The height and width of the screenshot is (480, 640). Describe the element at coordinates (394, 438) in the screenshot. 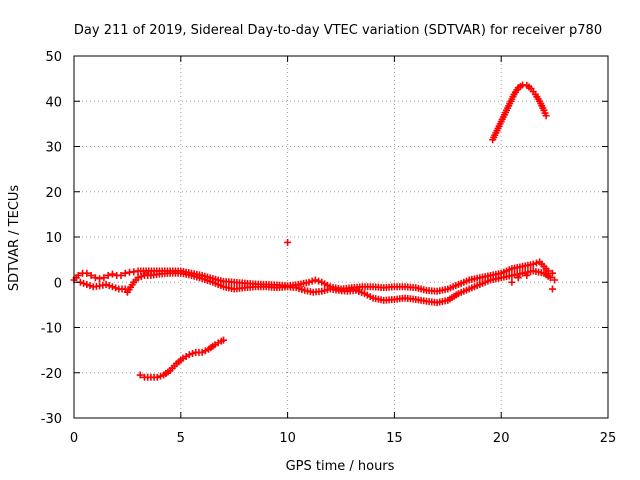

I see `x-tick-label: 15` at that location.